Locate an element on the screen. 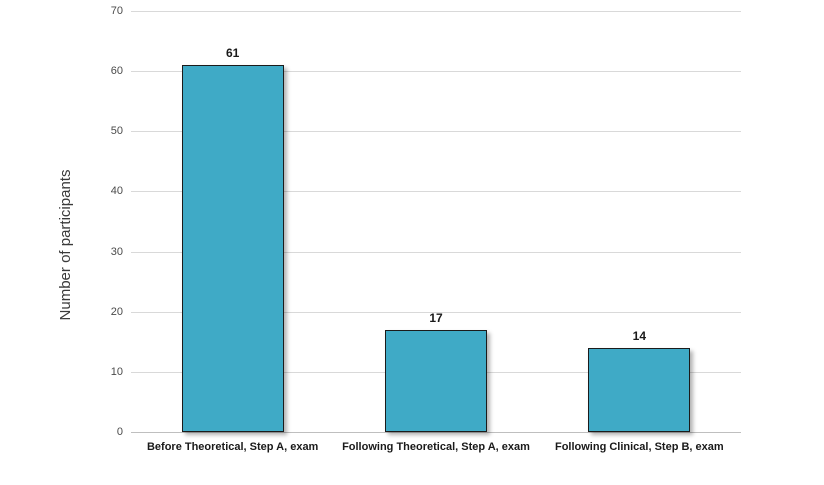  y-tick-label: 20 is located at coordinates (116, 311).